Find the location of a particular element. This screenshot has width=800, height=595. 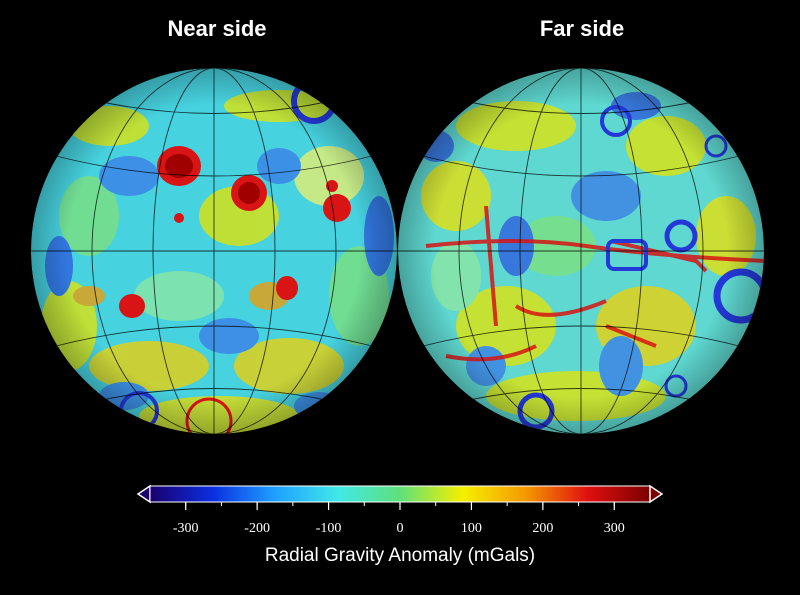

colorbar-tick-label: 300 is located at coordinates (614, 528).